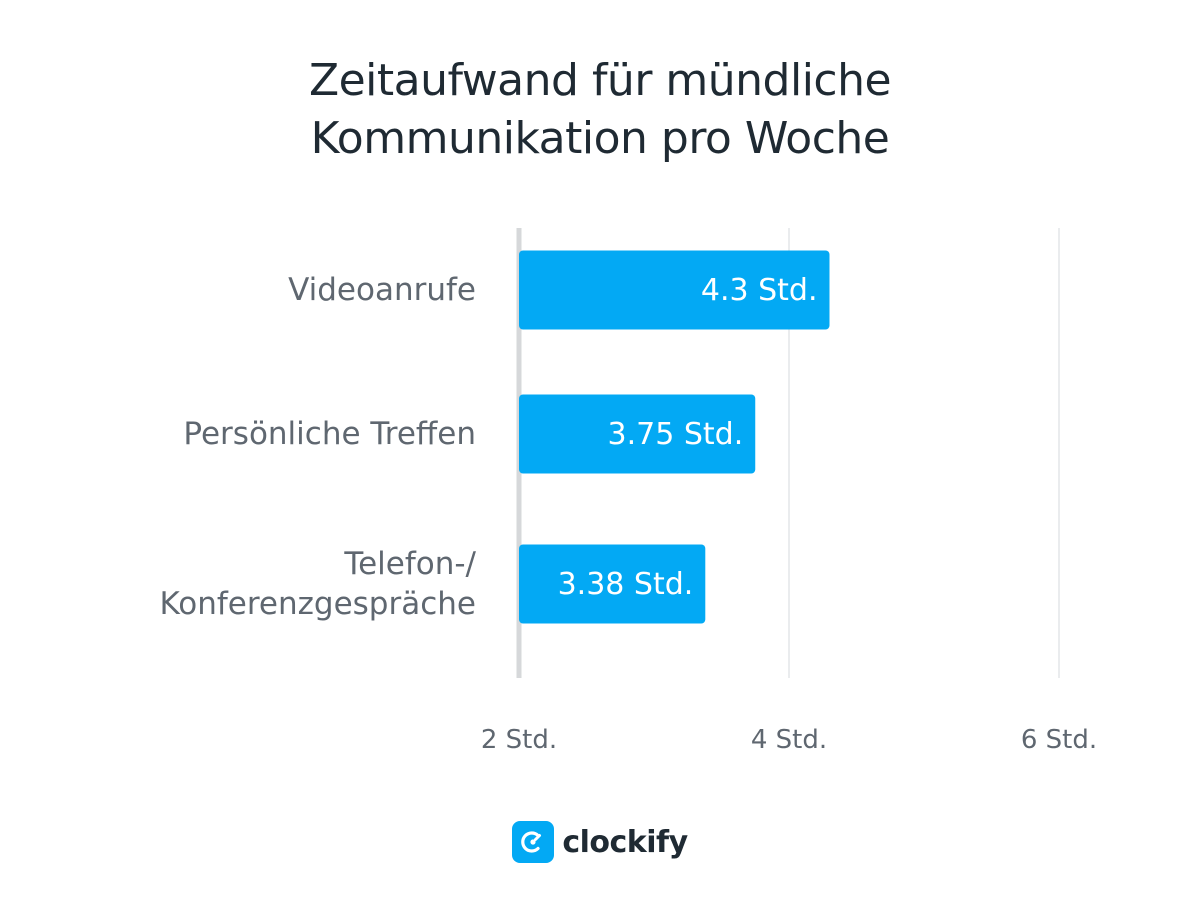 The height and width of the screenshot is (922, 1200). I want to click on data-label: 3.75 Std., so click(676, 434).